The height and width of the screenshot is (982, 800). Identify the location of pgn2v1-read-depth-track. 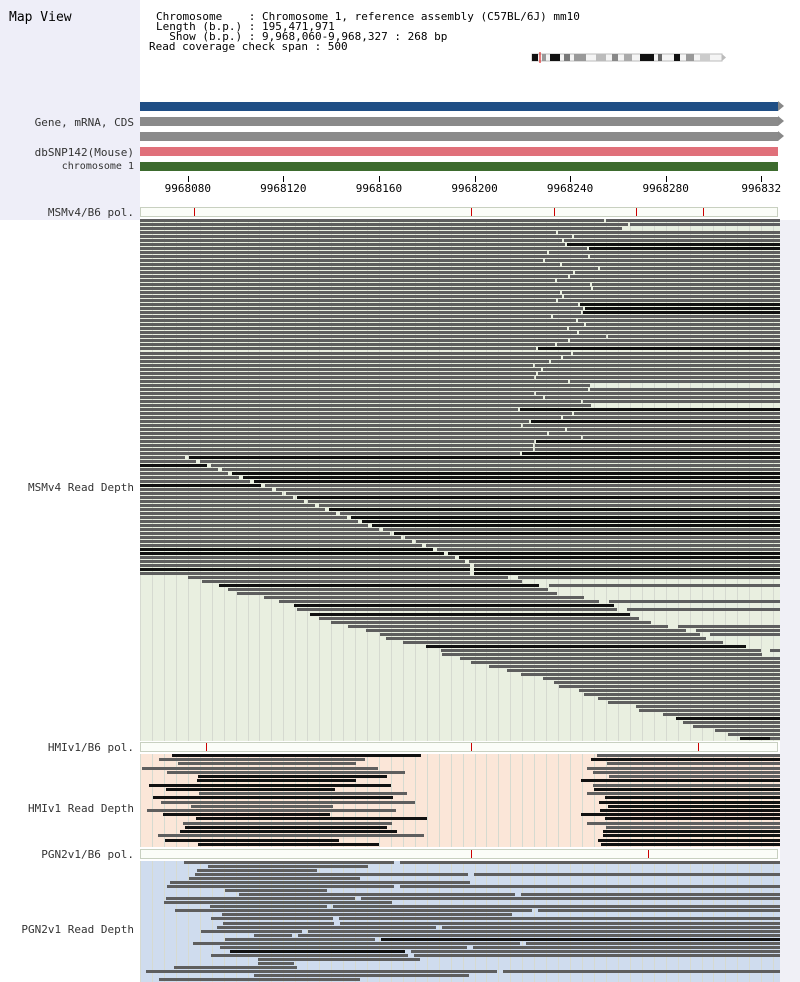
(460, 921).